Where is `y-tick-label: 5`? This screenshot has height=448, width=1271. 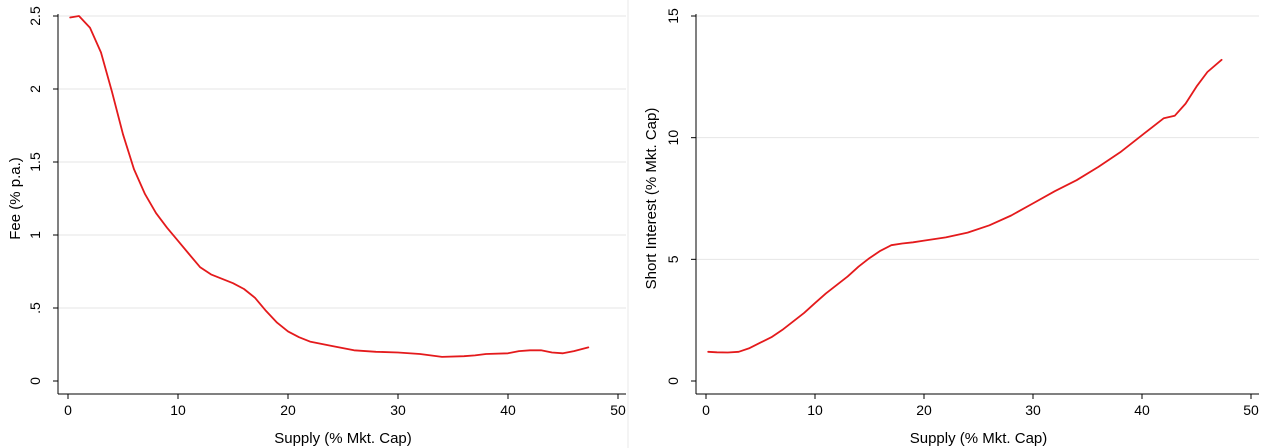 y-tick-label: 5 is located at coordinates (673, 259).